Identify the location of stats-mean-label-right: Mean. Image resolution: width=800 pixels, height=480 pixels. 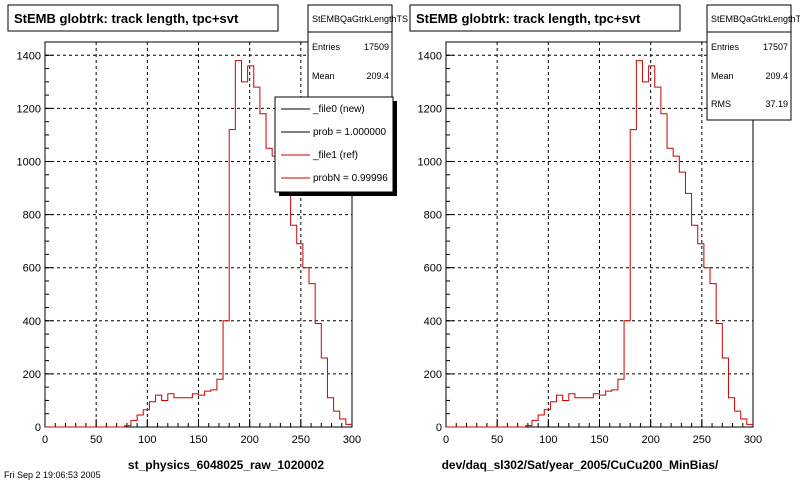
(722, 76).